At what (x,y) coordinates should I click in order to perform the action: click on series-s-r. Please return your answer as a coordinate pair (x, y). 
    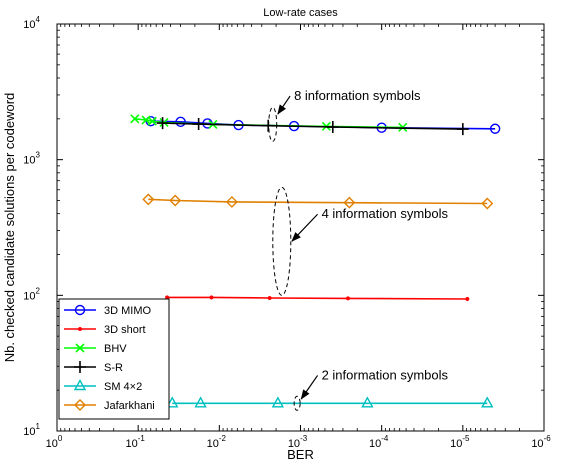
    Looking at the image, I should click on (312, 126).